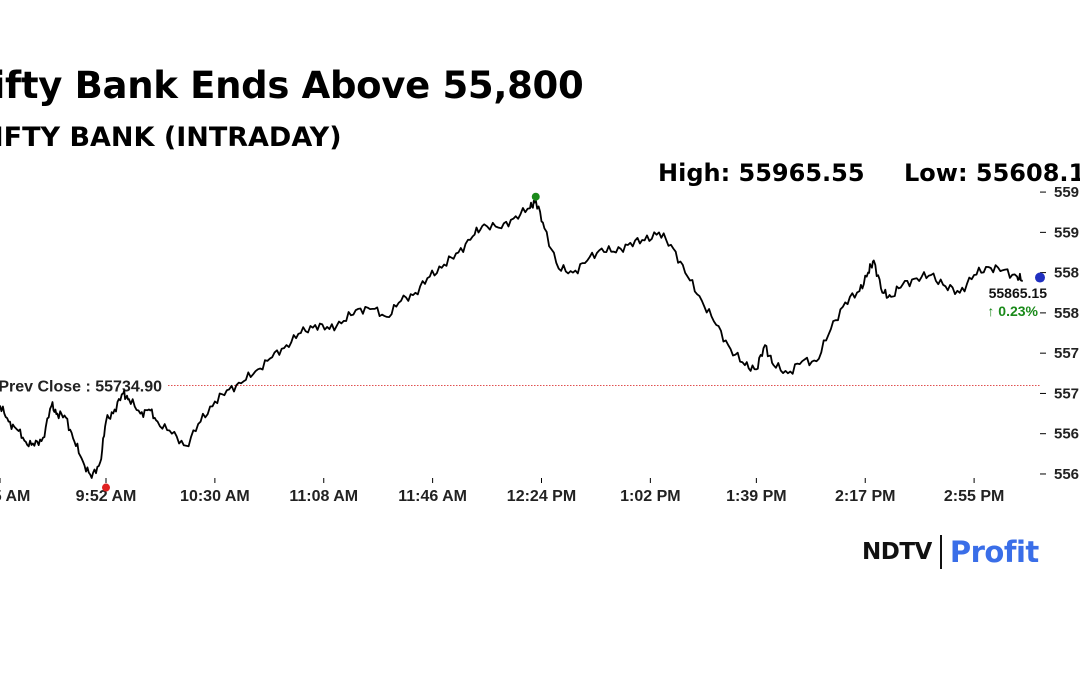  Describe the element at coordinates (106, 487) in the screenshot. I see `low-marker` at that location.